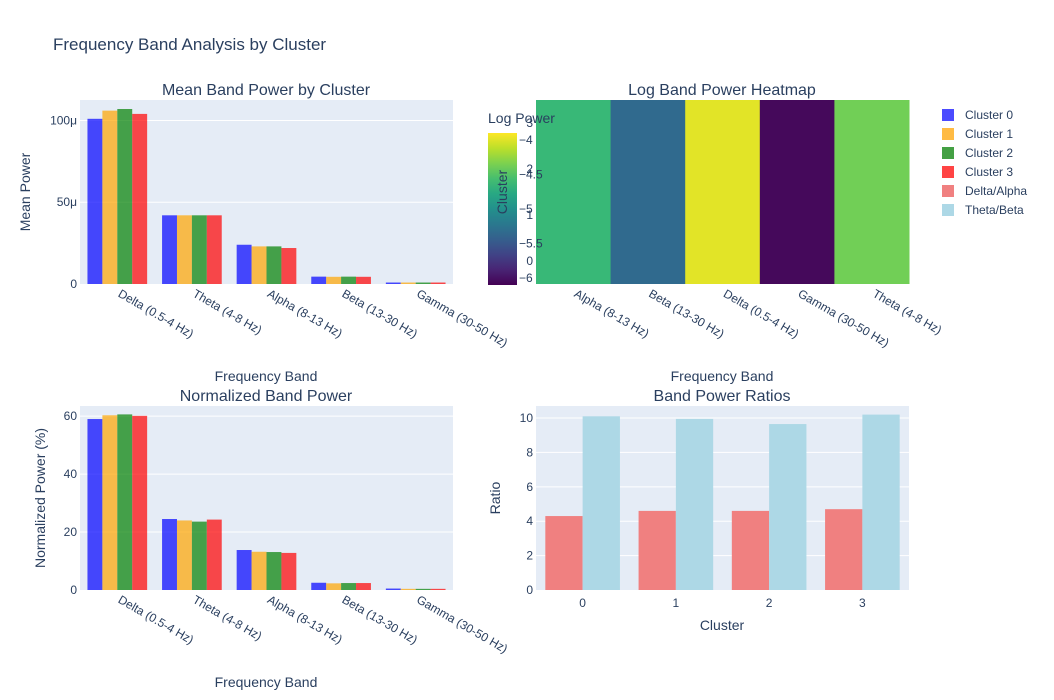 The width and height of the screenshot is (1054, 700). What do you see at coordinates (521, 118) in the screenshot?
I see `colorbar-title: Log Power` at bounding box center [521, 118].